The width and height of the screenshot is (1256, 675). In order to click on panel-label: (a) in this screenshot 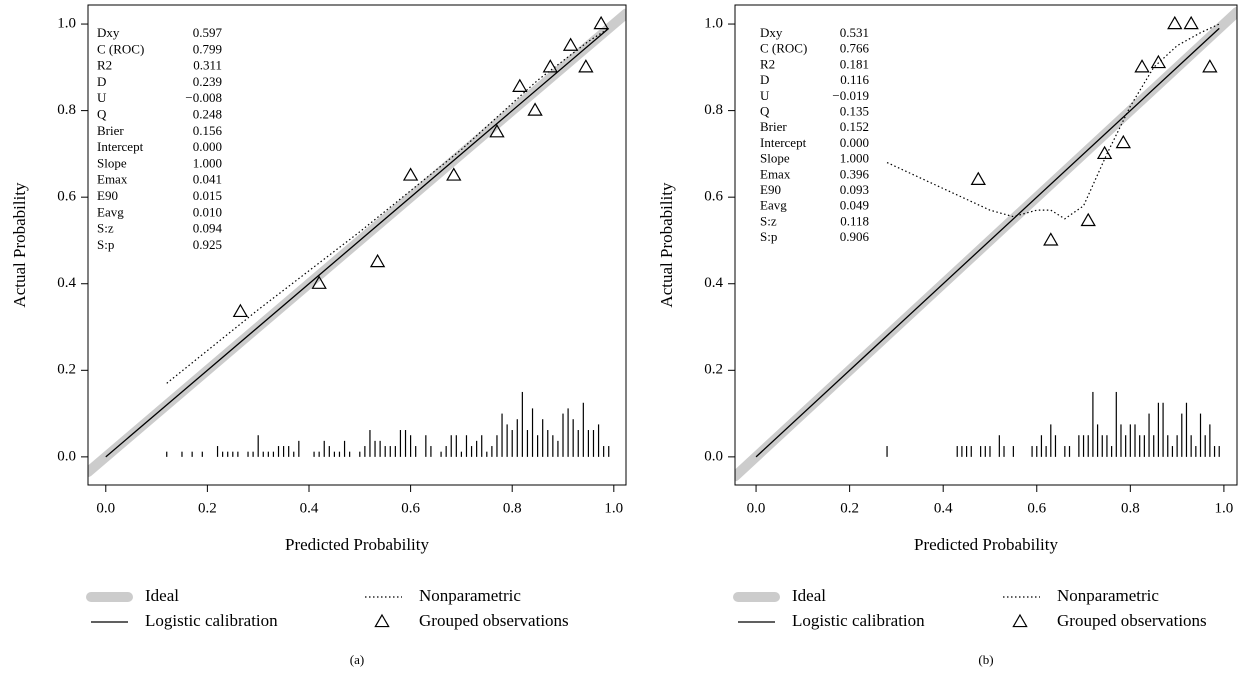, I will do `click(357, 659)`.